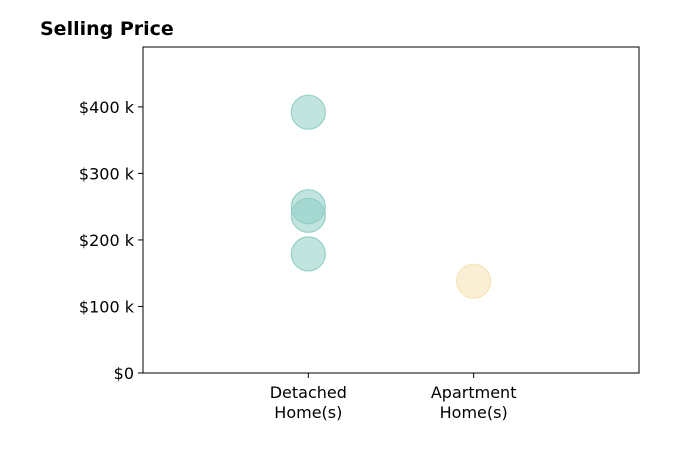 The image size is (679, 462). I want to click on x-tick-label: Apartment Home(s), so click(474, 402).